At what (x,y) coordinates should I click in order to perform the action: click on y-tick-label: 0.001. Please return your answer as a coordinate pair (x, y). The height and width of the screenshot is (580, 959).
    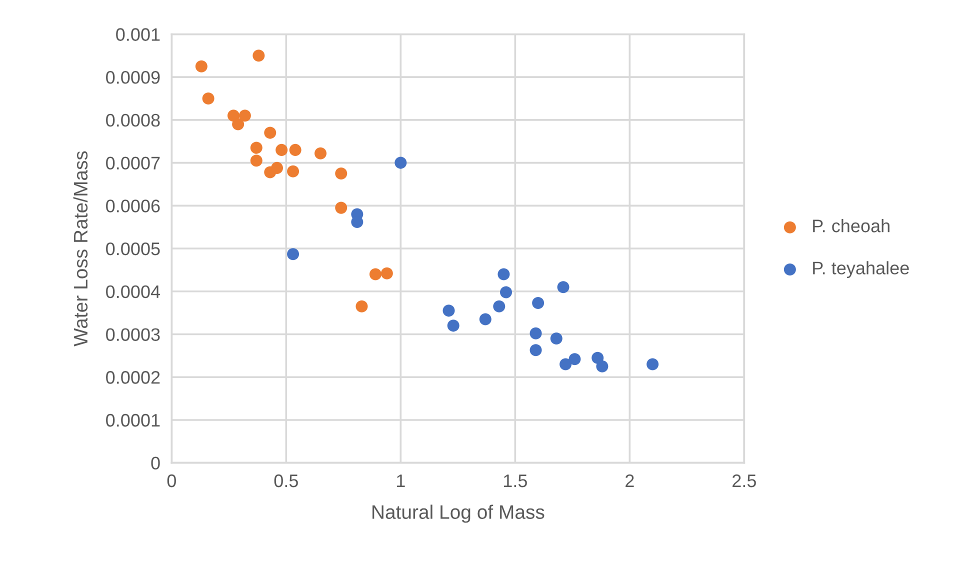
    Looking at the image, I should click on (138, 34).